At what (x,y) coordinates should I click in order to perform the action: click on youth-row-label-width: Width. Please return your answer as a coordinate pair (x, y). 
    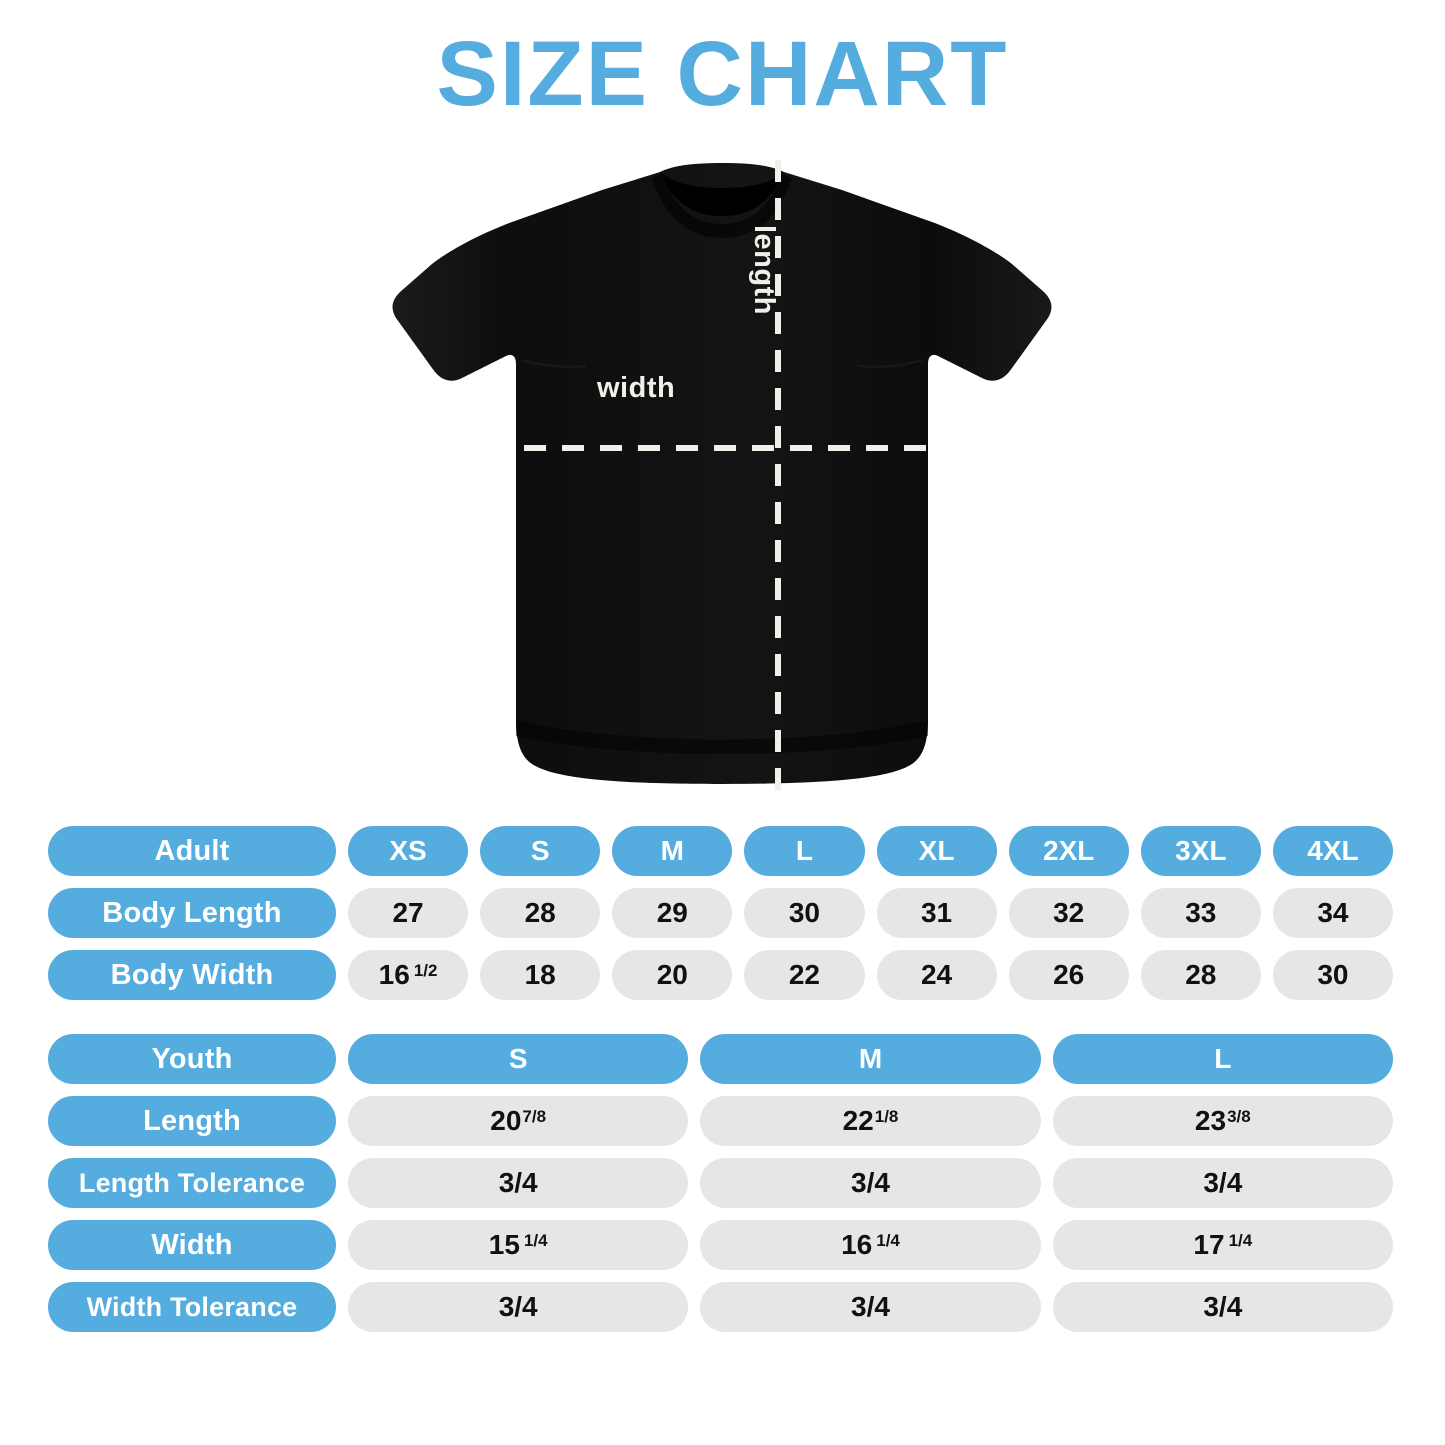
    Looking at the image, I should click on (192, 1245).